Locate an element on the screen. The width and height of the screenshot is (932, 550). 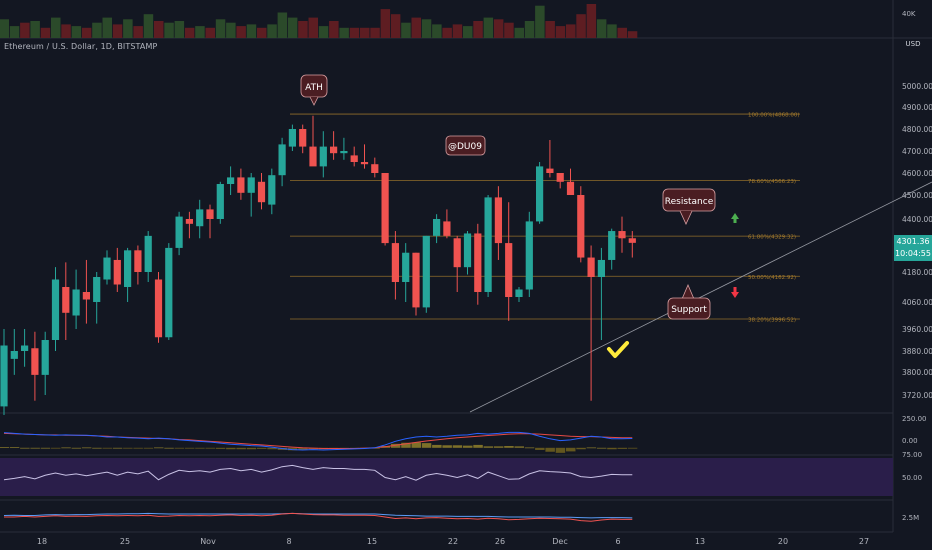
rsi-band is located at coordinates (446, 477).